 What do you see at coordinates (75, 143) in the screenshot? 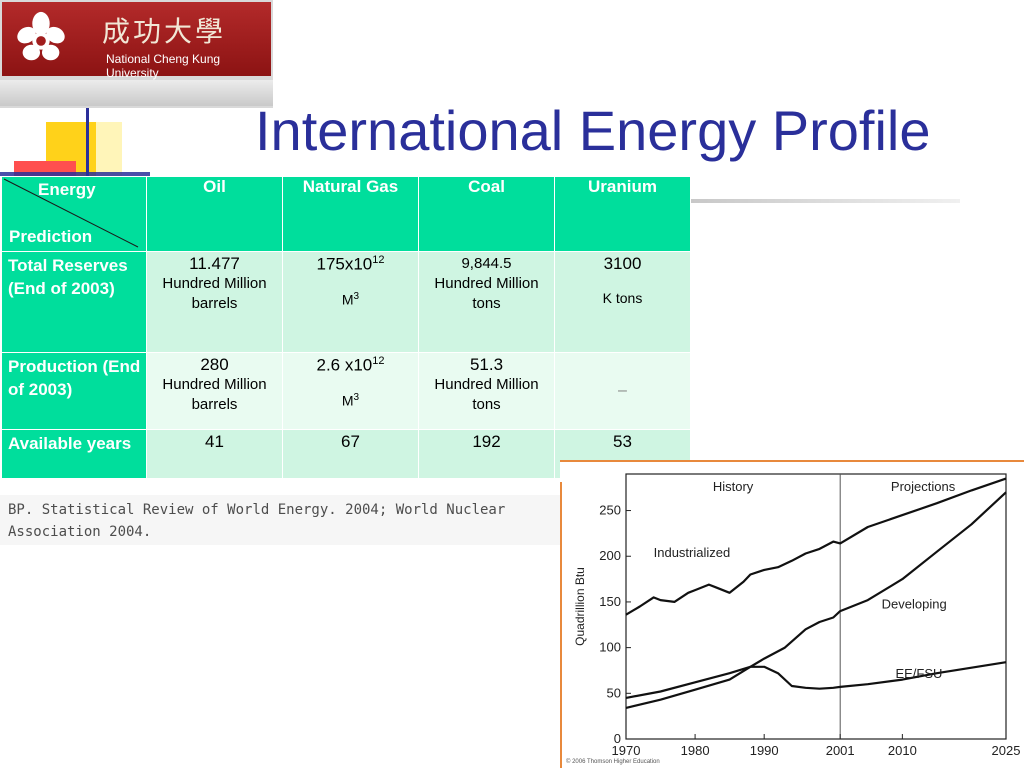
I see `decorative-squares` at bounding box center [75, 143].